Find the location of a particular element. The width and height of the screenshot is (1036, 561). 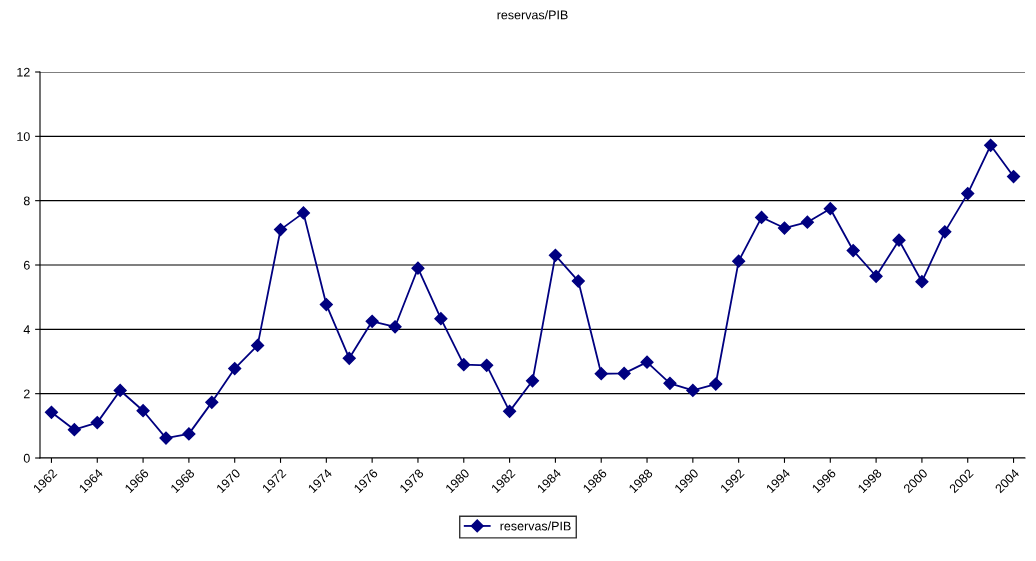

y-tick-label: 2 is located at coordinates (26, 394).